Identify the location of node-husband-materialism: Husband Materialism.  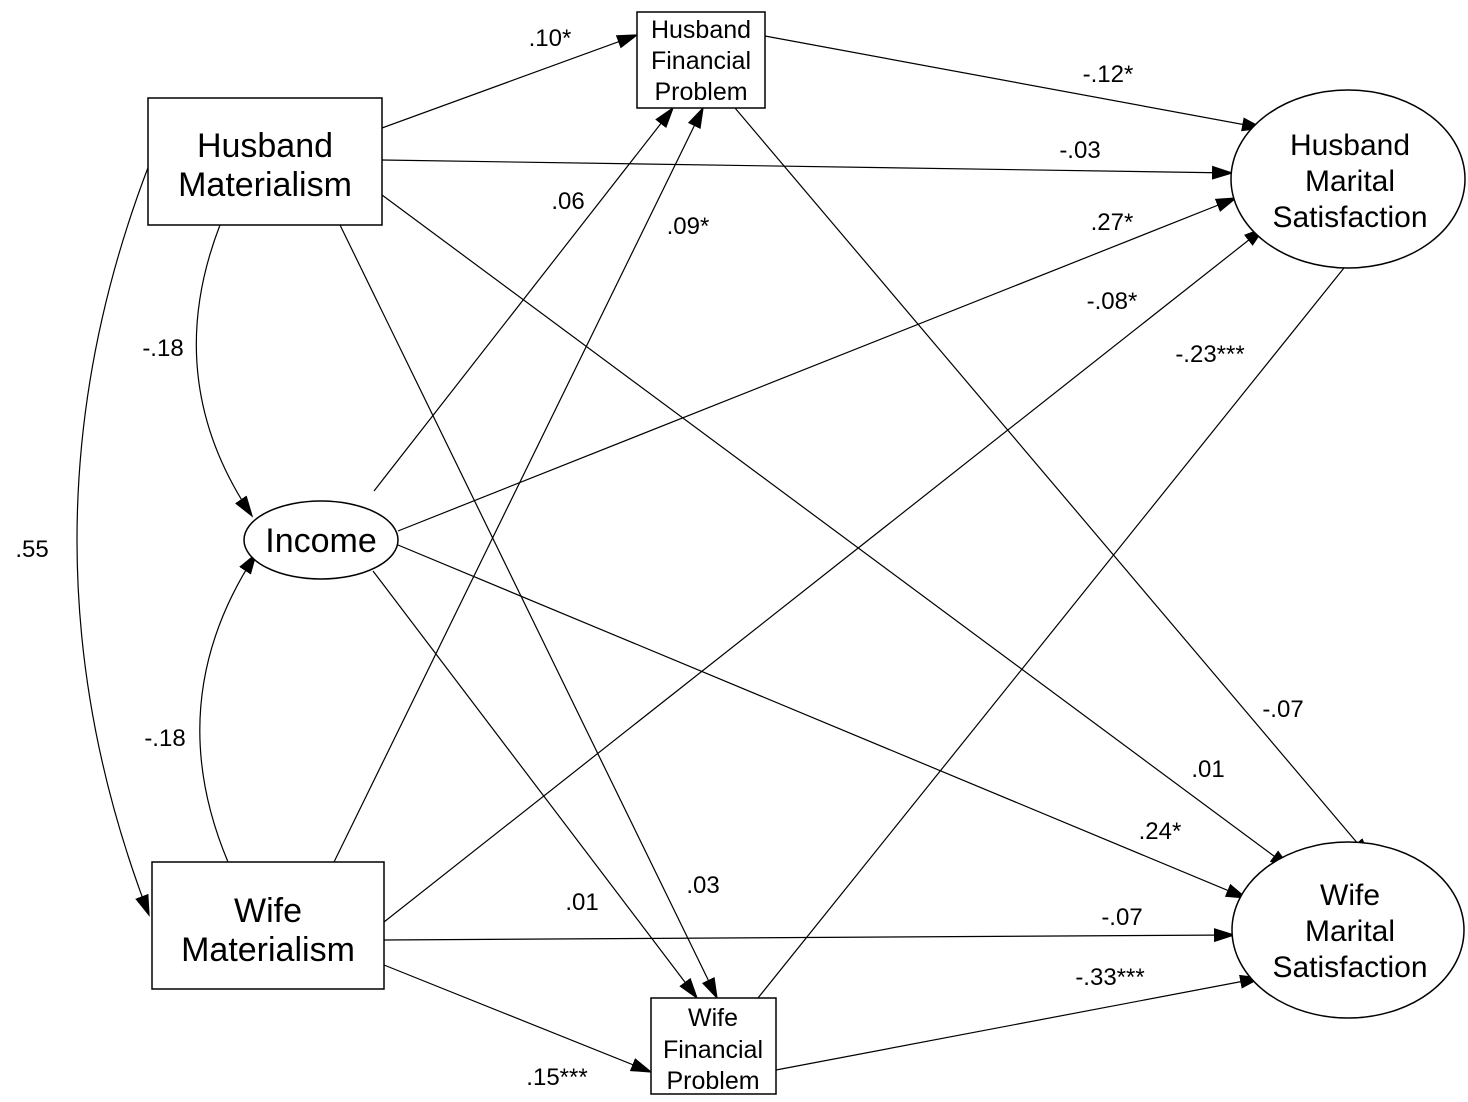
(265, 161).